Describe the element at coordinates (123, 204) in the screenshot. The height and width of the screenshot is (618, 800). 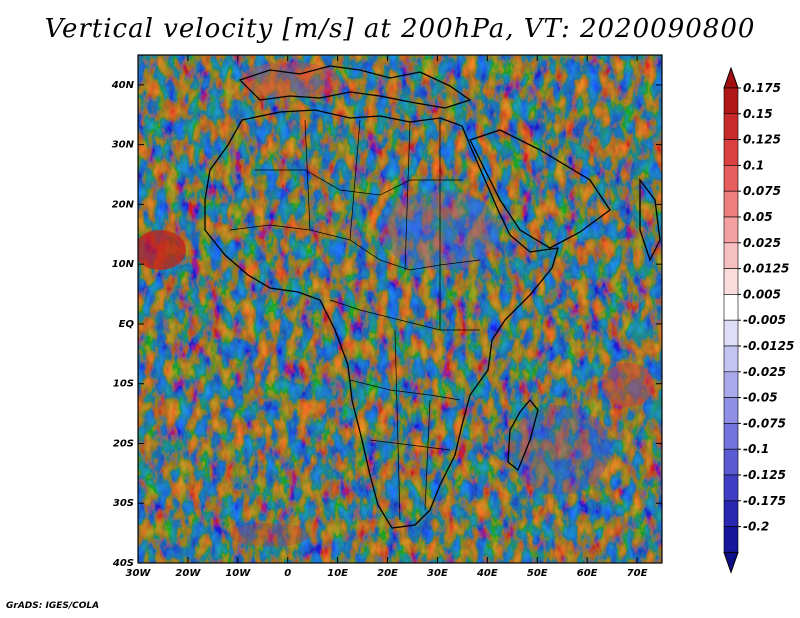
I see `lat-tick-label: 20N` at that location.